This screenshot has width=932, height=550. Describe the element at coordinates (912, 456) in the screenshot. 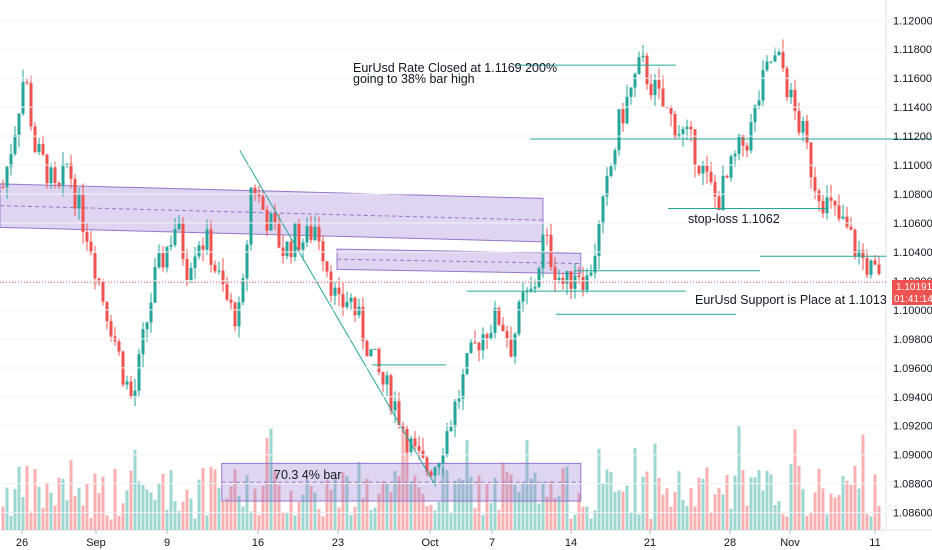

I see `y-tick-label: 1.09000` at that location.